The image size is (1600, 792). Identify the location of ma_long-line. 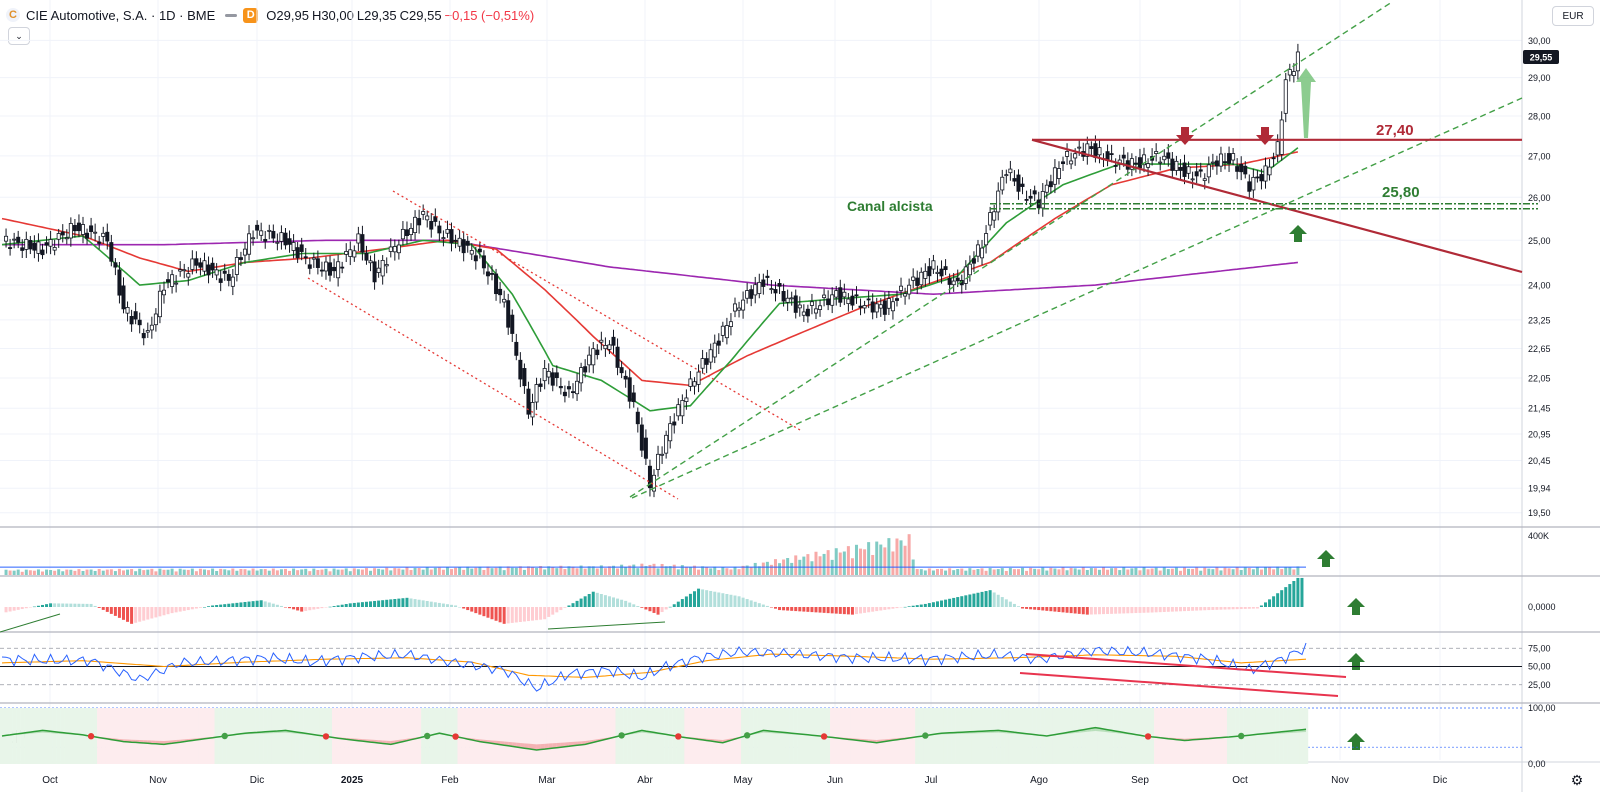
(650, 267).